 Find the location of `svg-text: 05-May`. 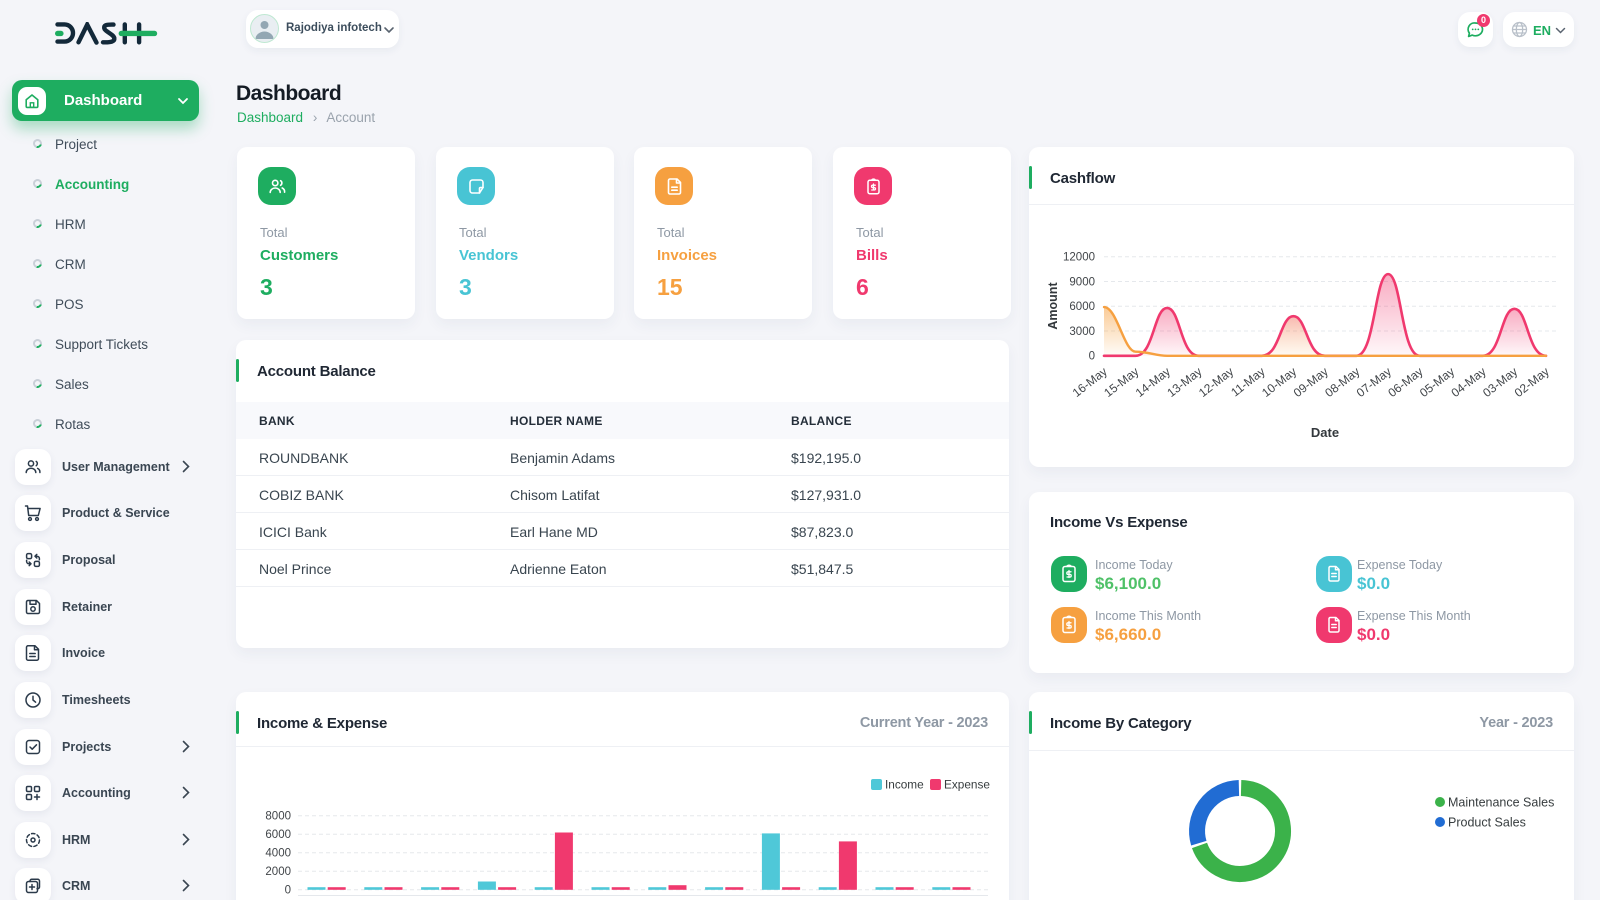

svg-text: 05-May is located at coordinates (1437, 382).